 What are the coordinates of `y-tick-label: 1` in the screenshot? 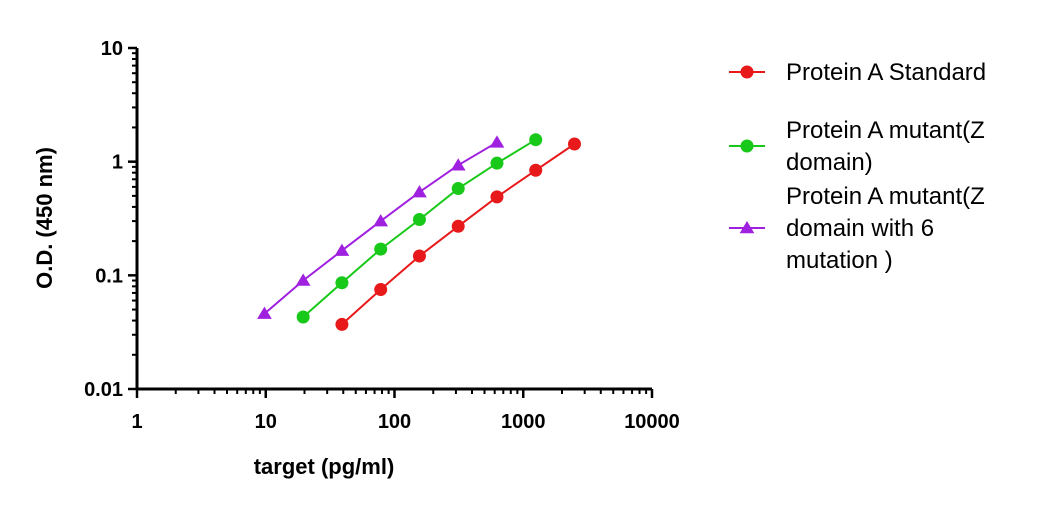 It's located at (117, 163).